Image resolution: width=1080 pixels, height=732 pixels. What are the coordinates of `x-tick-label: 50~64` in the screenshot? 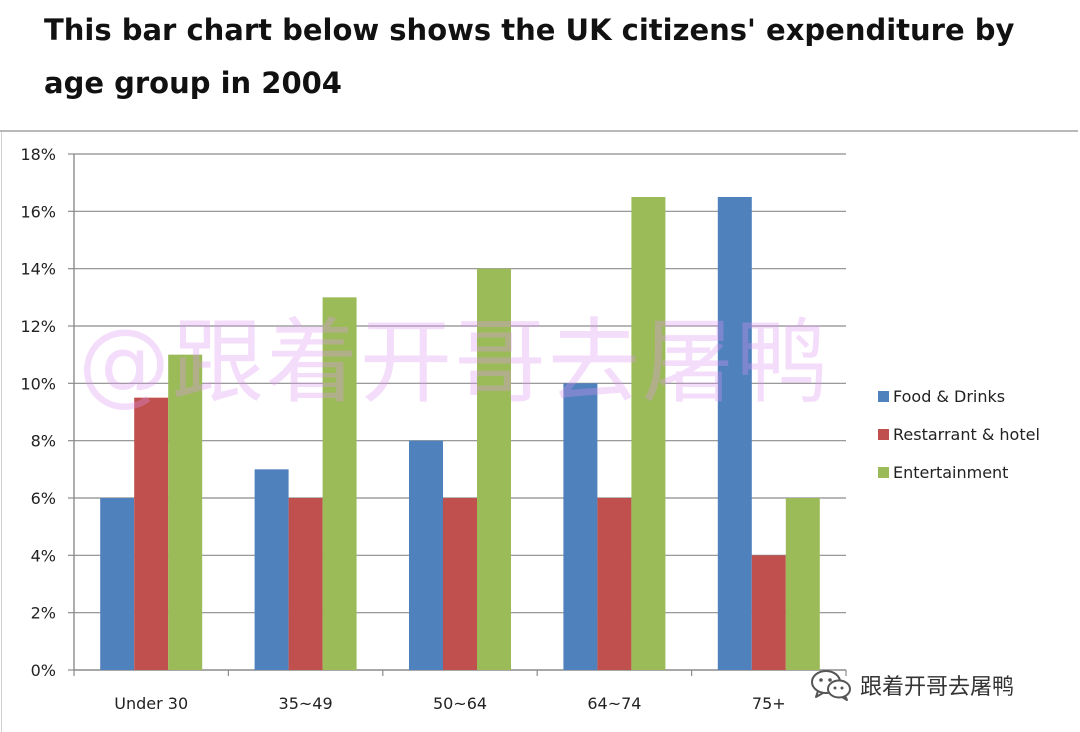 It's located at (460, 703).